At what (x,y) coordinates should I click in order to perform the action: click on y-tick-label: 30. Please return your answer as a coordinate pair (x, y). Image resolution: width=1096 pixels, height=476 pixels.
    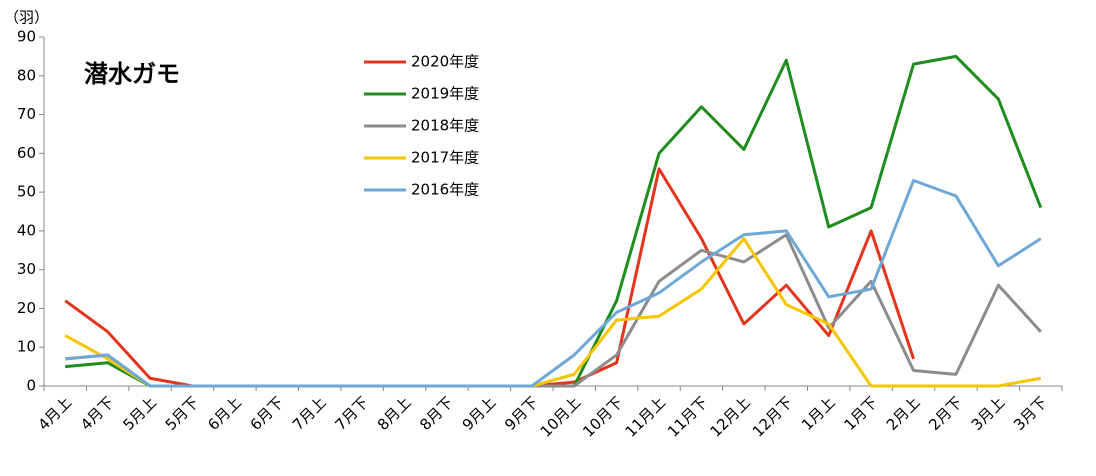
    Looking at the image, I should click on (26, 269).